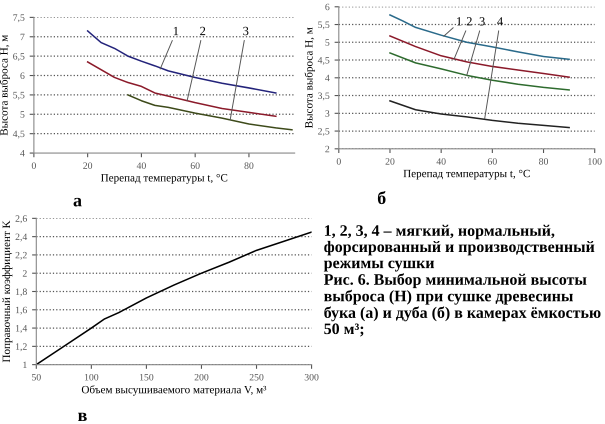 Image resolution: width=605 pixels, height=424 pixels. What do you see at coordinates (311, 377) in the screenshot?
I see `x-tick-label: 300` at bounding box center [311, 377].